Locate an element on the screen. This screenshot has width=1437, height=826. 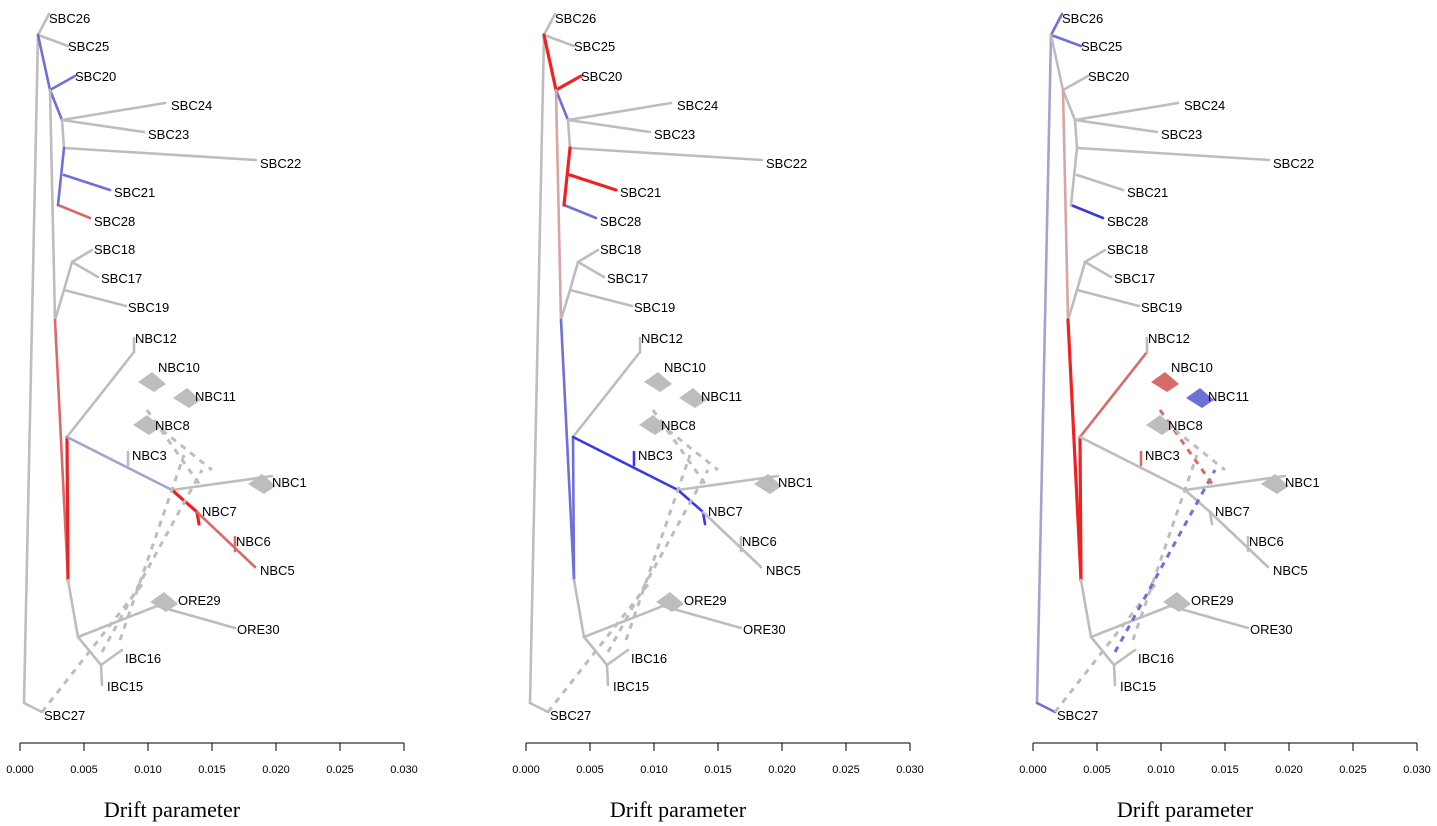
branch-sbc26 is located at coordinates (43, 24).